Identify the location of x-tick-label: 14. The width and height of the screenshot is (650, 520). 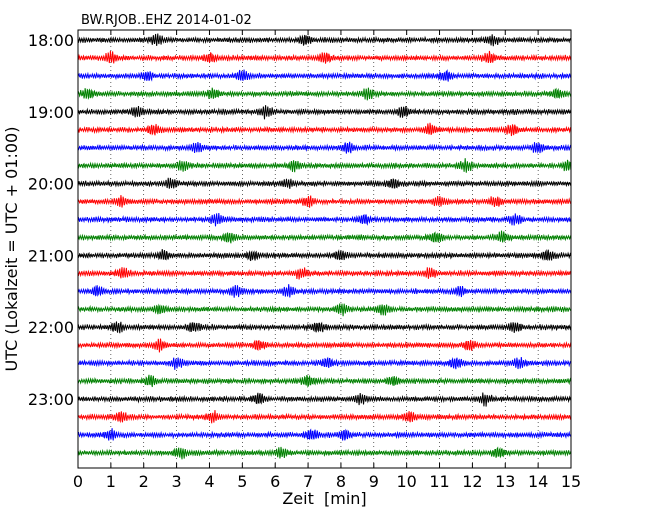
(538, 481).